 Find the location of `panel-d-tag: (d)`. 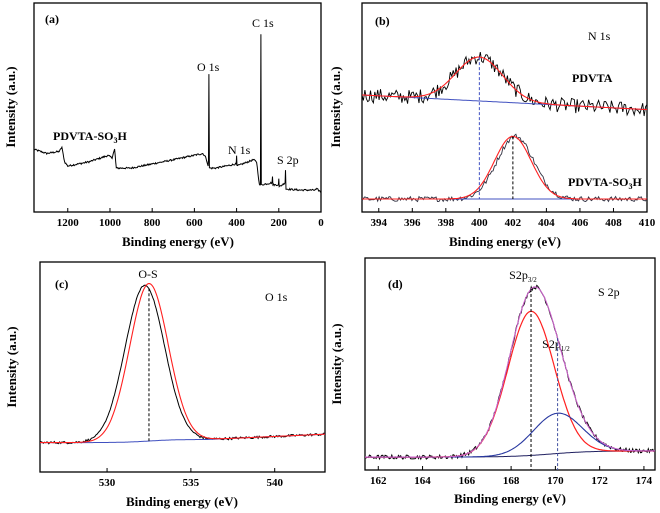

panel-d-tag: (d) is located at coordinates (395, 284).